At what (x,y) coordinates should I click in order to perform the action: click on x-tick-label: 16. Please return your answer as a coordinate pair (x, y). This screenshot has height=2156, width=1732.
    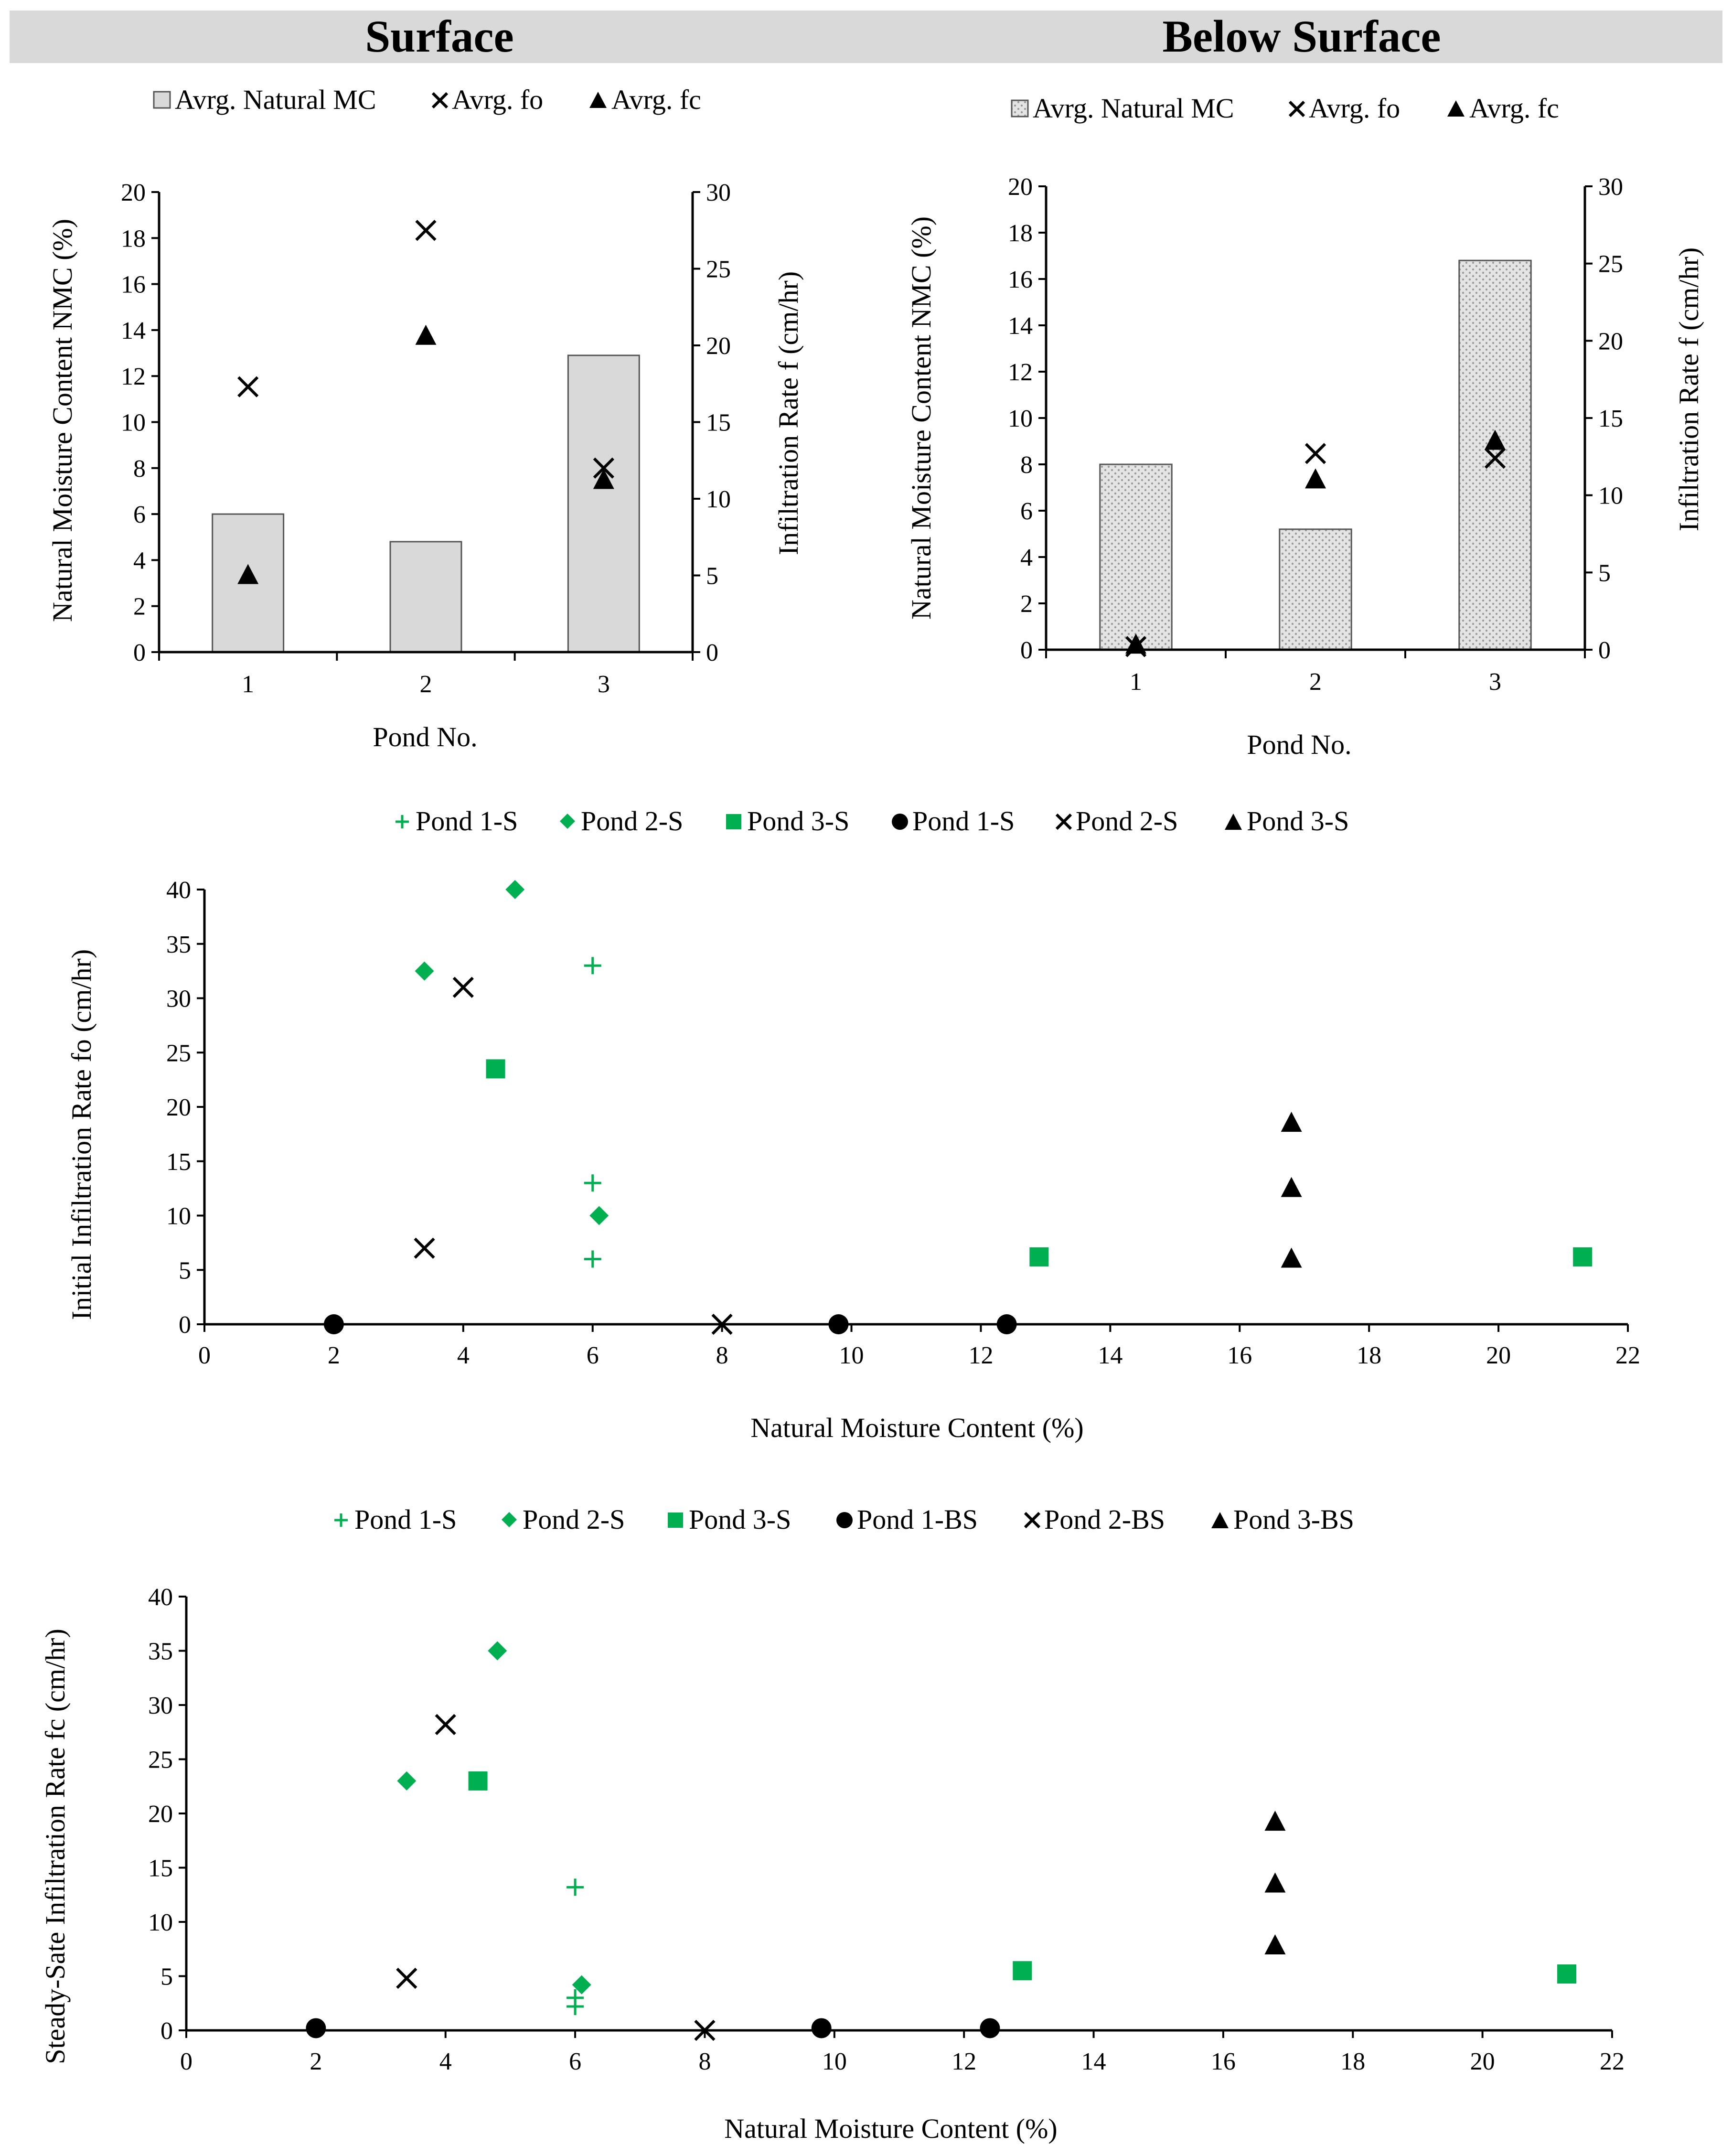
    Looking at the image, I should click on (1223, 2061).